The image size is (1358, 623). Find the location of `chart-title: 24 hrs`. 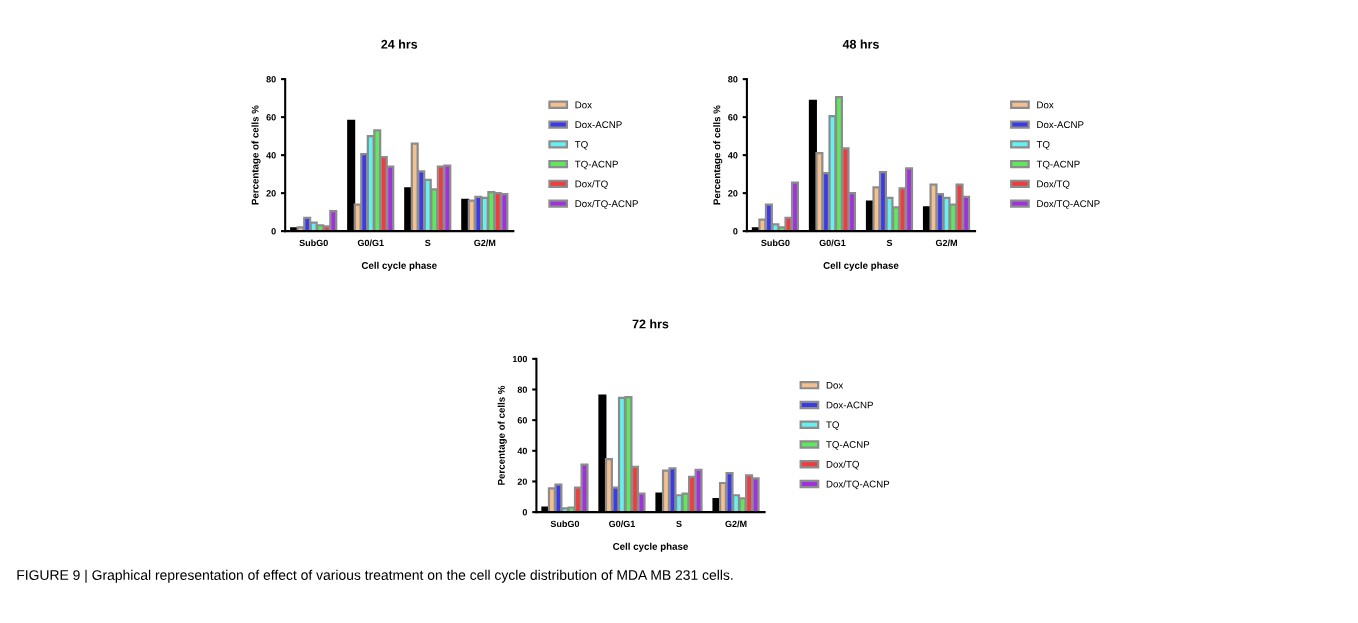

chart-title: 24 hrs is located at coordinates (399, 44).